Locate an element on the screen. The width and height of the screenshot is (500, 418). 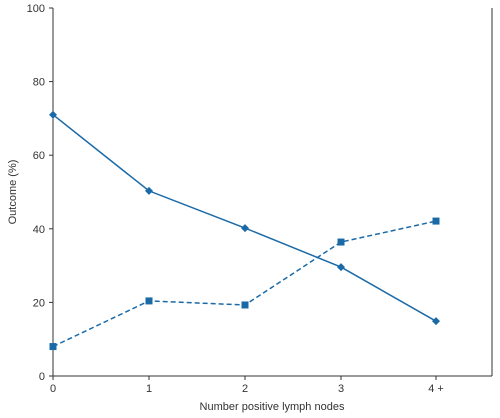
y-ticks: 0 20 40 60 80 100 is located at coordinates (40, 193).